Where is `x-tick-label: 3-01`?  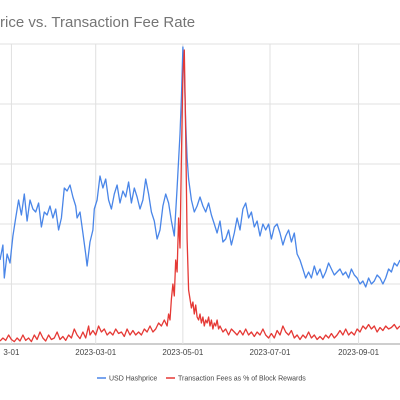 x-tick-label: 3-01 is located at coordinates (11, 352).